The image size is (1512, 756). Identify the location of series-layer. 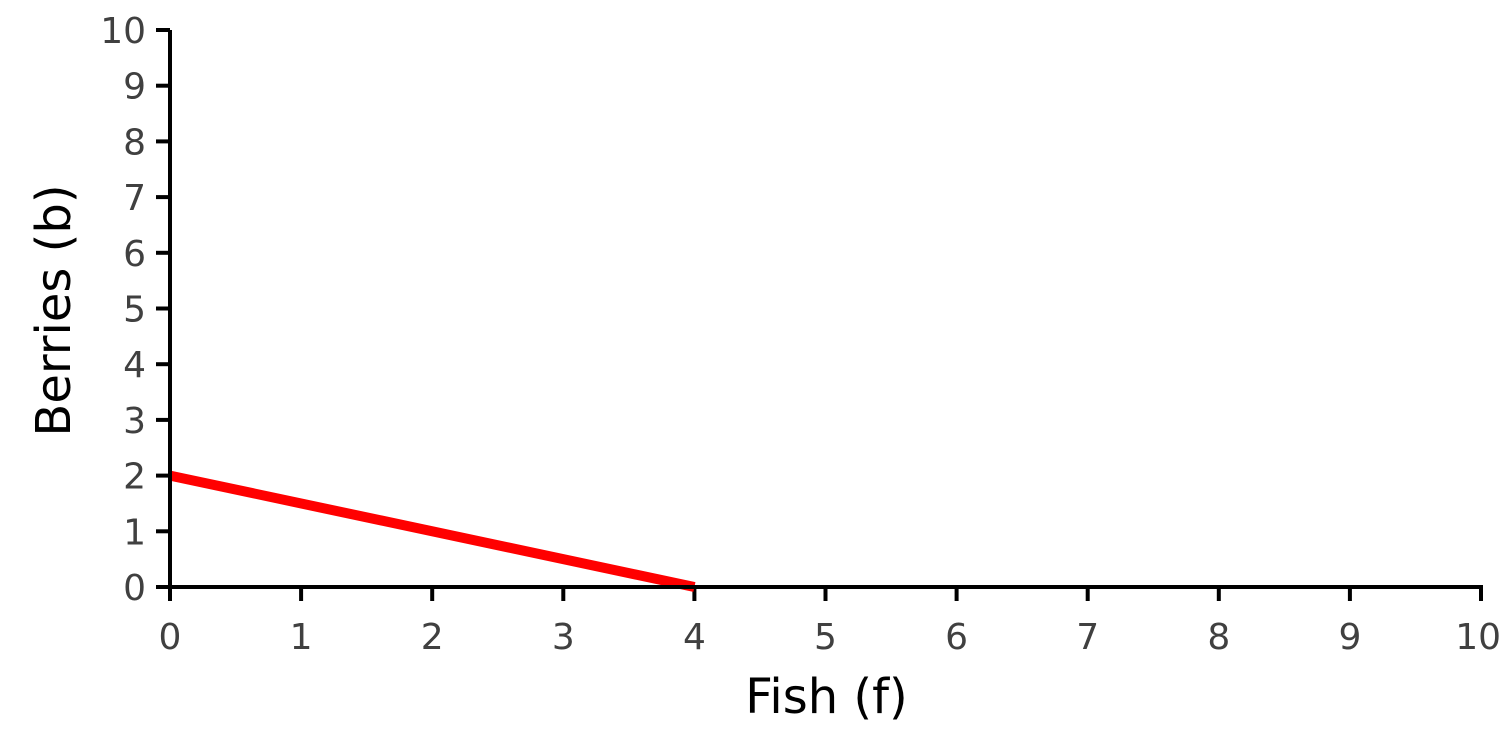
(432, 531).